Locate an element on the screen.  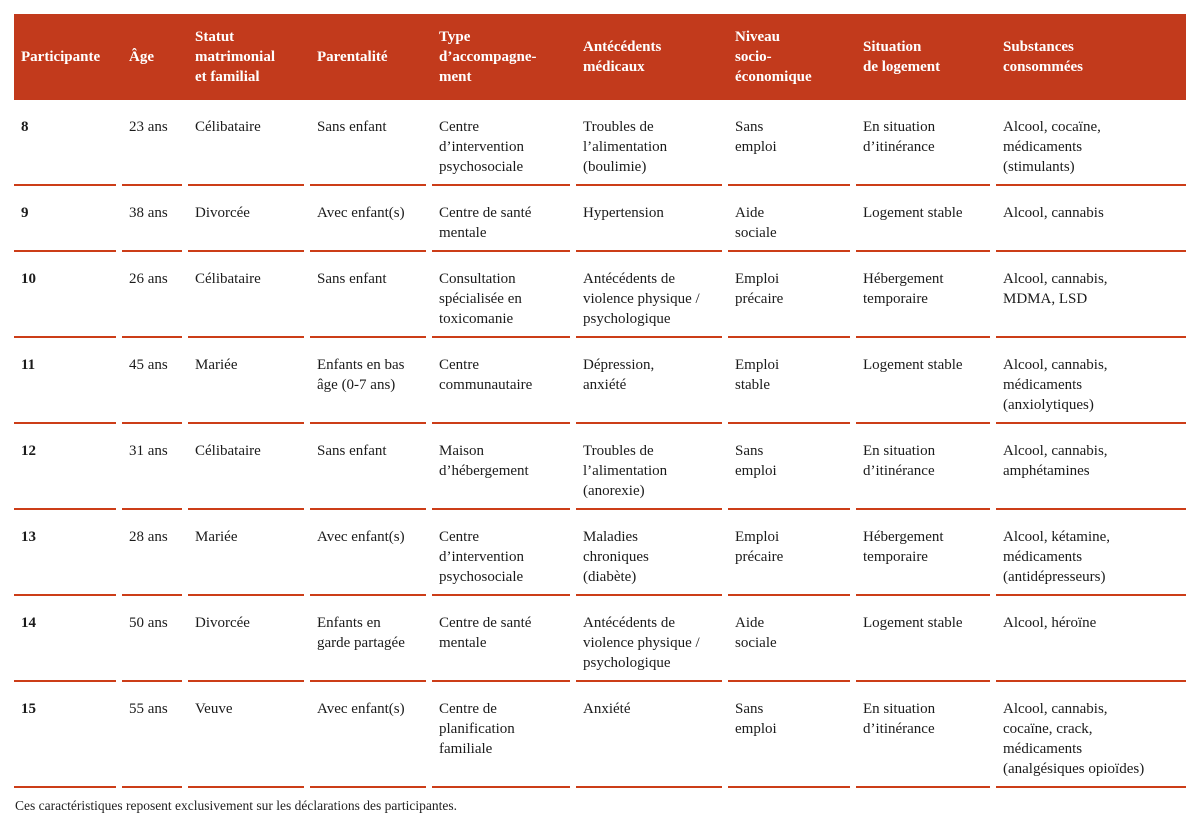
cell-age: 26 ans is located at coordinates (155, 295).